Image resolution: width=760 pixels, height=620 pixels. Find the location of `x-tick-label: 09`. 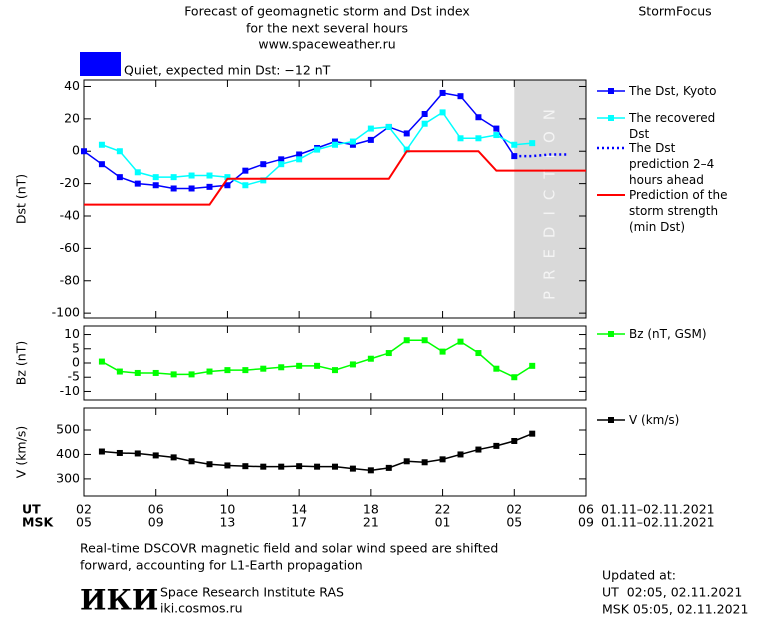

x-tick-label: 09 is located at coordinates (156, 522).